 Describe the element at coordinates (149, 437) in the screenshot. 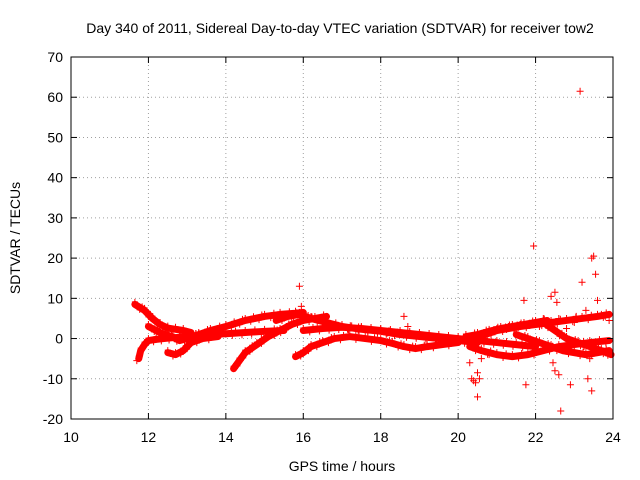

I see `x-tick-label: 12` at that location.